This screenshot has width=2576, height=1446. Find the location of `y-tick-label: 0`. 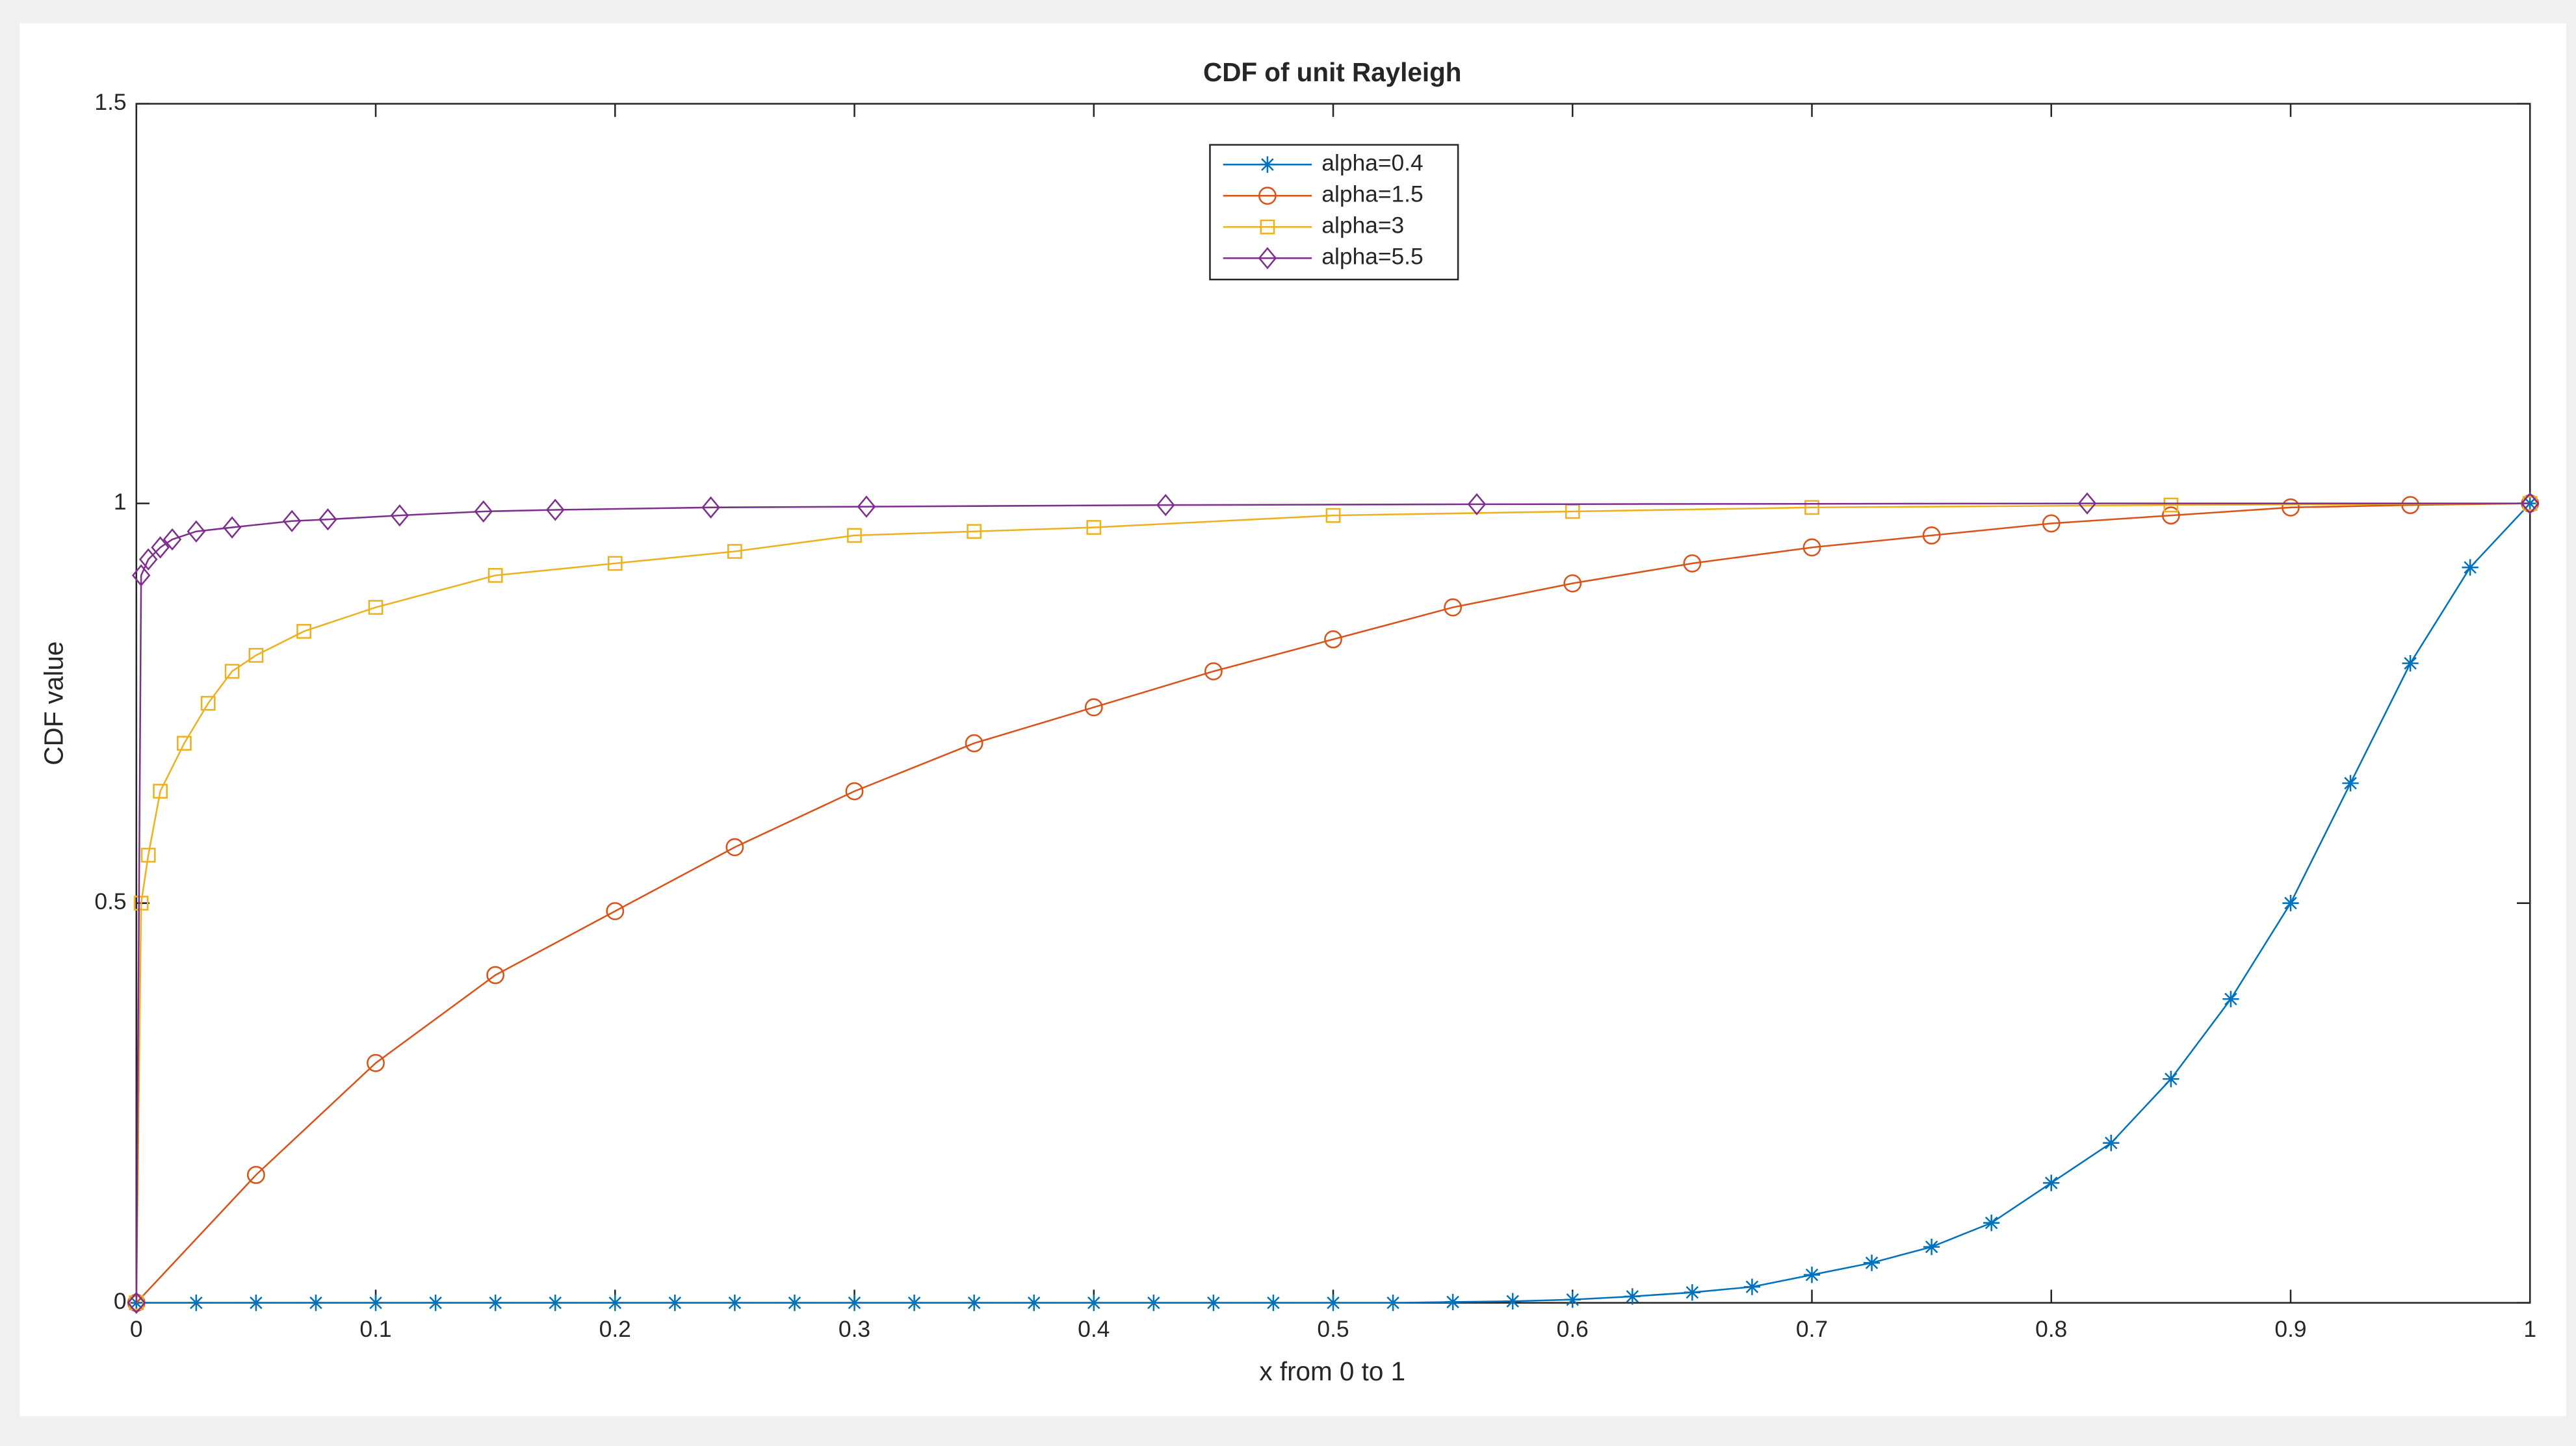

y-tick-label: 0 is located at coordinates (120, 1302).